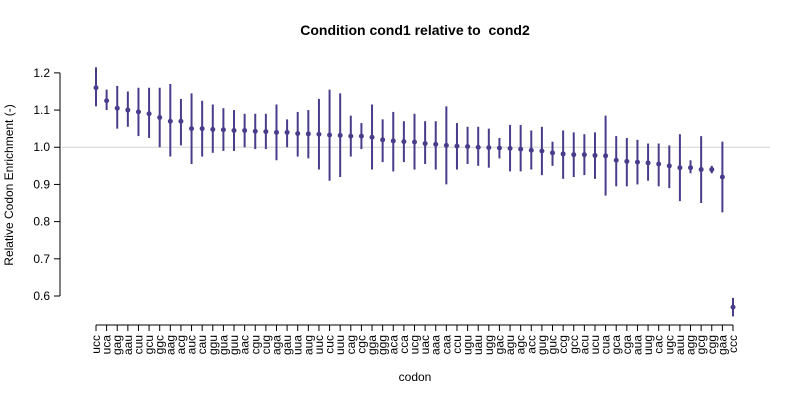  What do you see at coordinates (733, 344) in the screenshot?
I see `x-tick-label: ccc` at bounding box center [733, 344].